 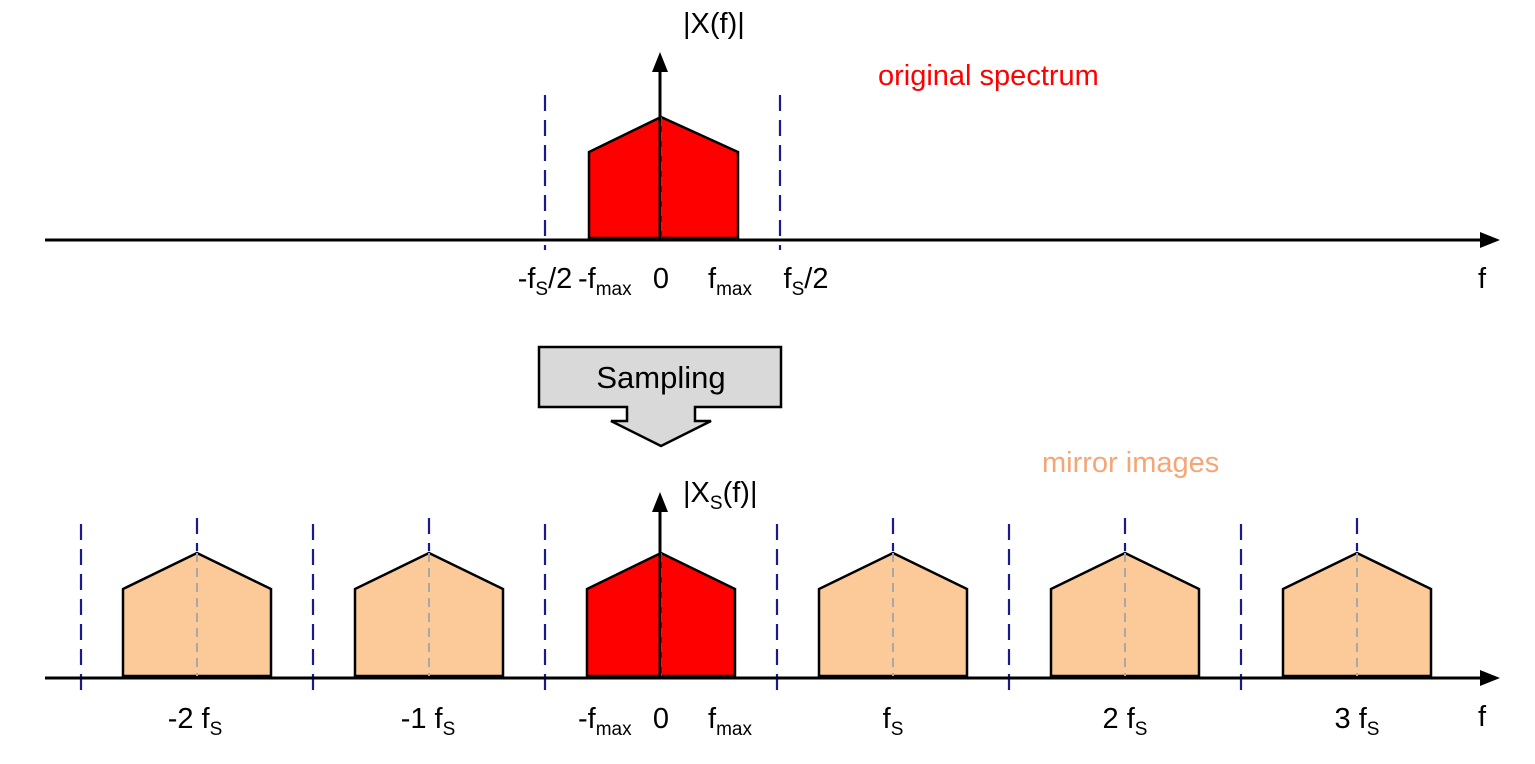 What do you see at coordinates (545, 281) in the screenshot?
I see `tick-neg-fs-half: -fS/2` at bounding box center [545, 281].